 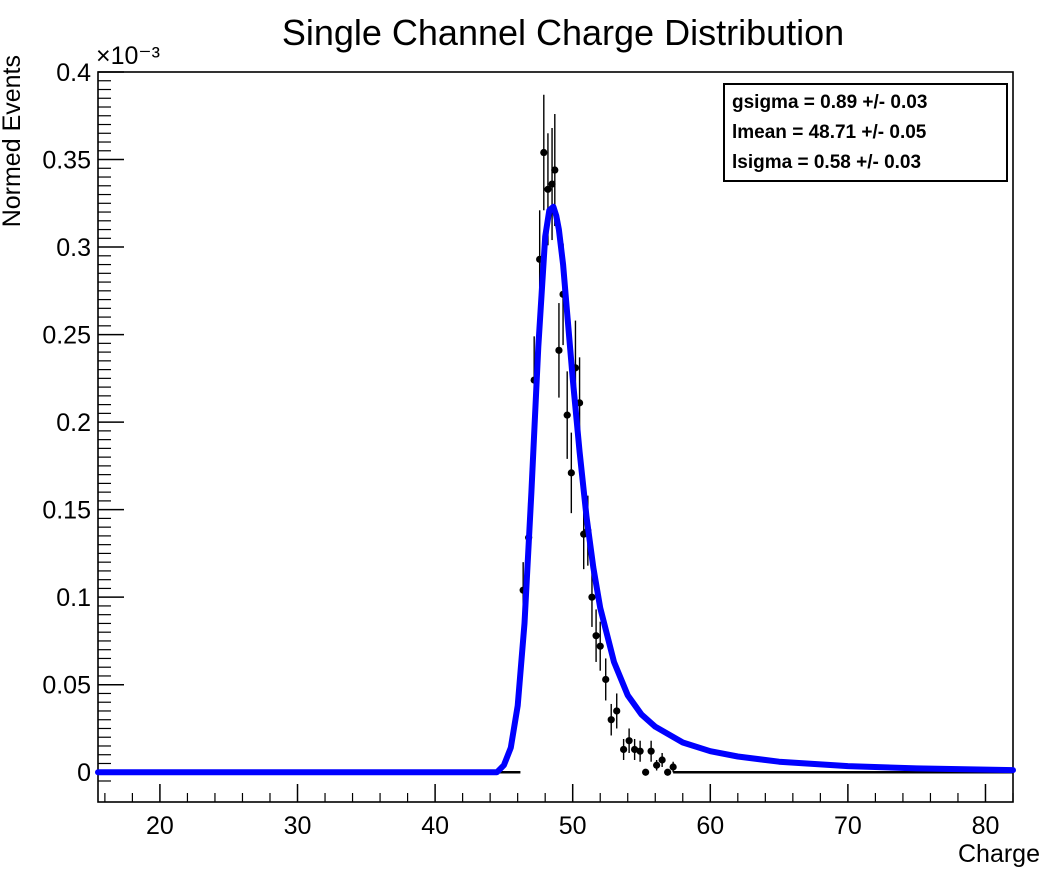 I want to click on x-tick-label: 60, so click(x=710, y=826).